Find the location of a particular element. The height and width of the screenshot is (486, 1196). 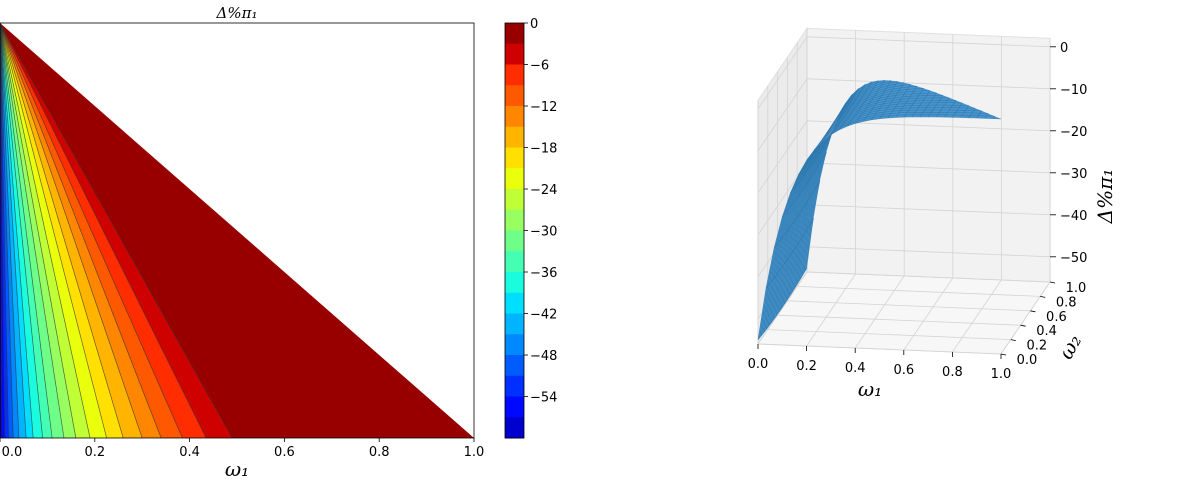

surface-y-tick-label: 0.0 is located at coordinates (1027, 360).